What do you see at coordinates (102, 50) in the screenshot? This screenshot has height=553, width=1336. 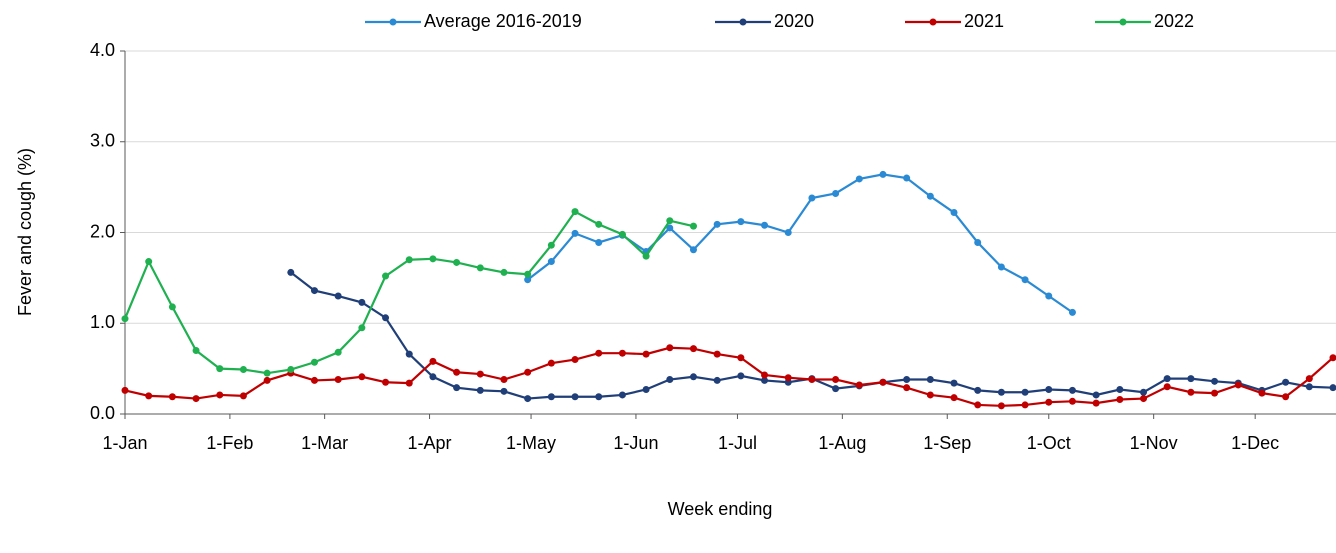 I see `y-tick-label: 4.0` at bounding box center [102, 50].